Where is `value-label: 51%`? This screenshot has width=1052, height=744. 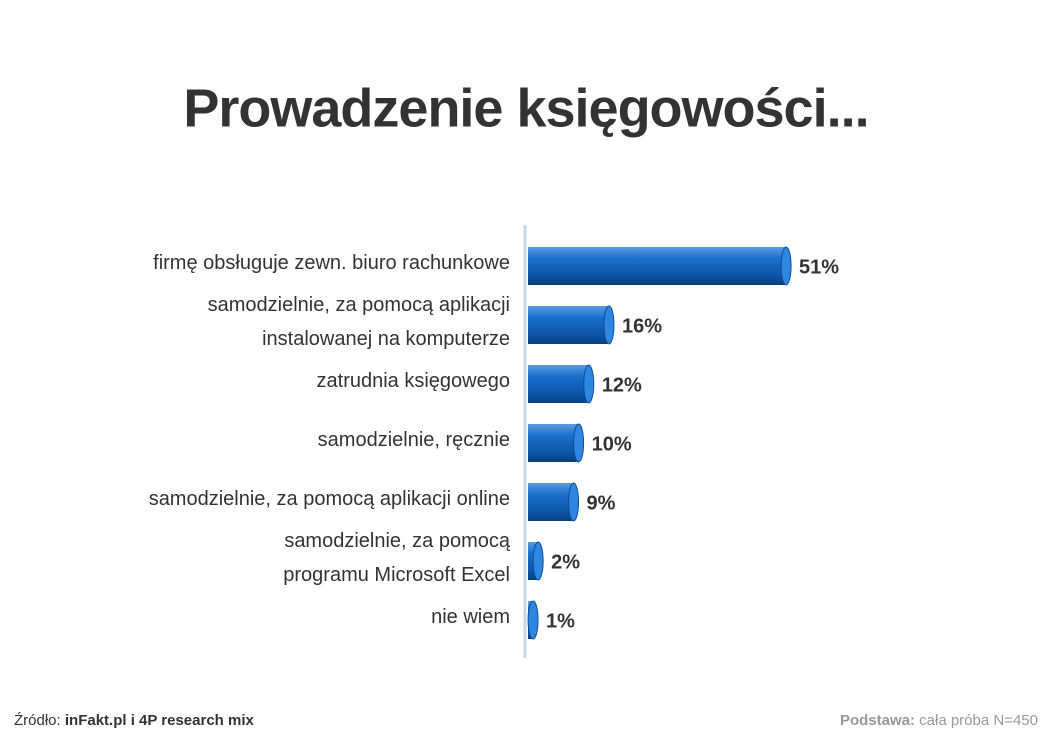
value-label: 51% is located at coordinates (819, 267).